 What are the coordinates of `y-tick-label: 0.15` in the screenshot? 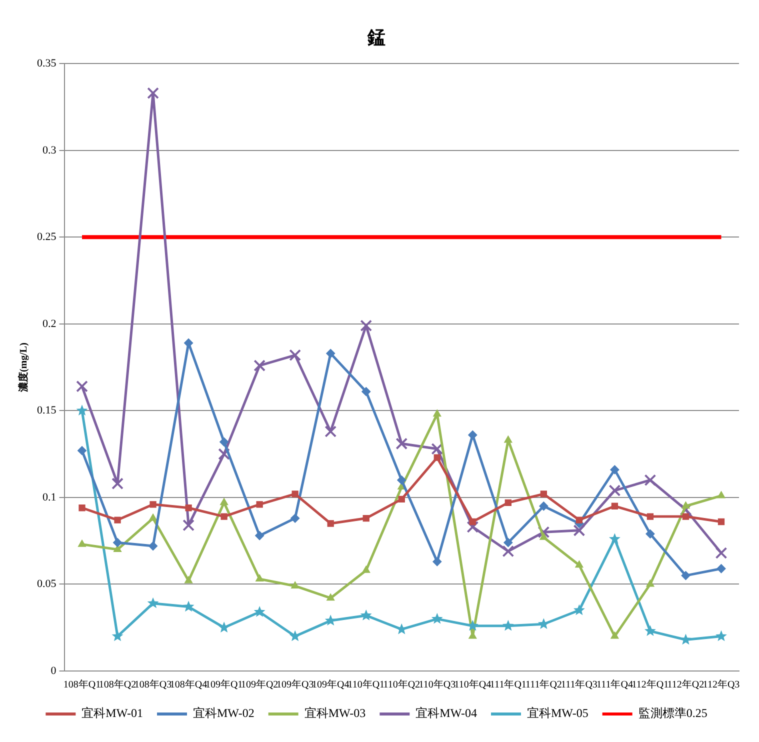 It's located at (47, 410).